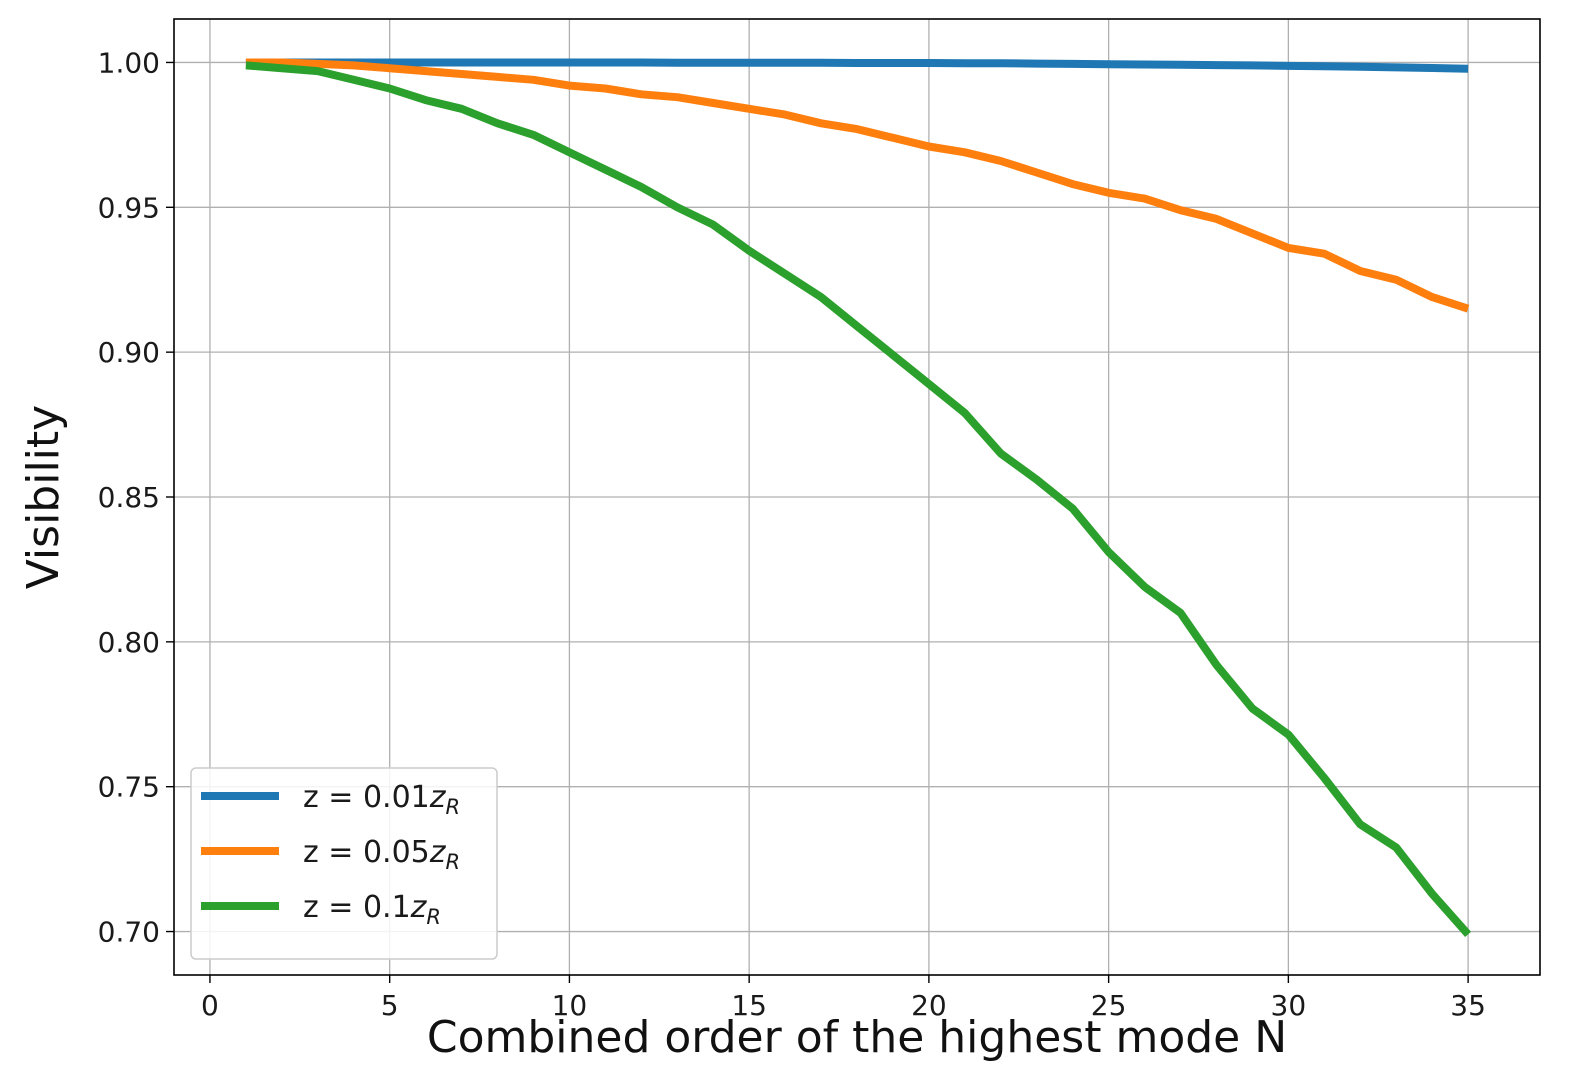 The image size is (1578, 1076). What do you see at coordinates (357, 907) in the screenshot?
I see `legend-label: z = 0.1` at bounding box center [357, 907].